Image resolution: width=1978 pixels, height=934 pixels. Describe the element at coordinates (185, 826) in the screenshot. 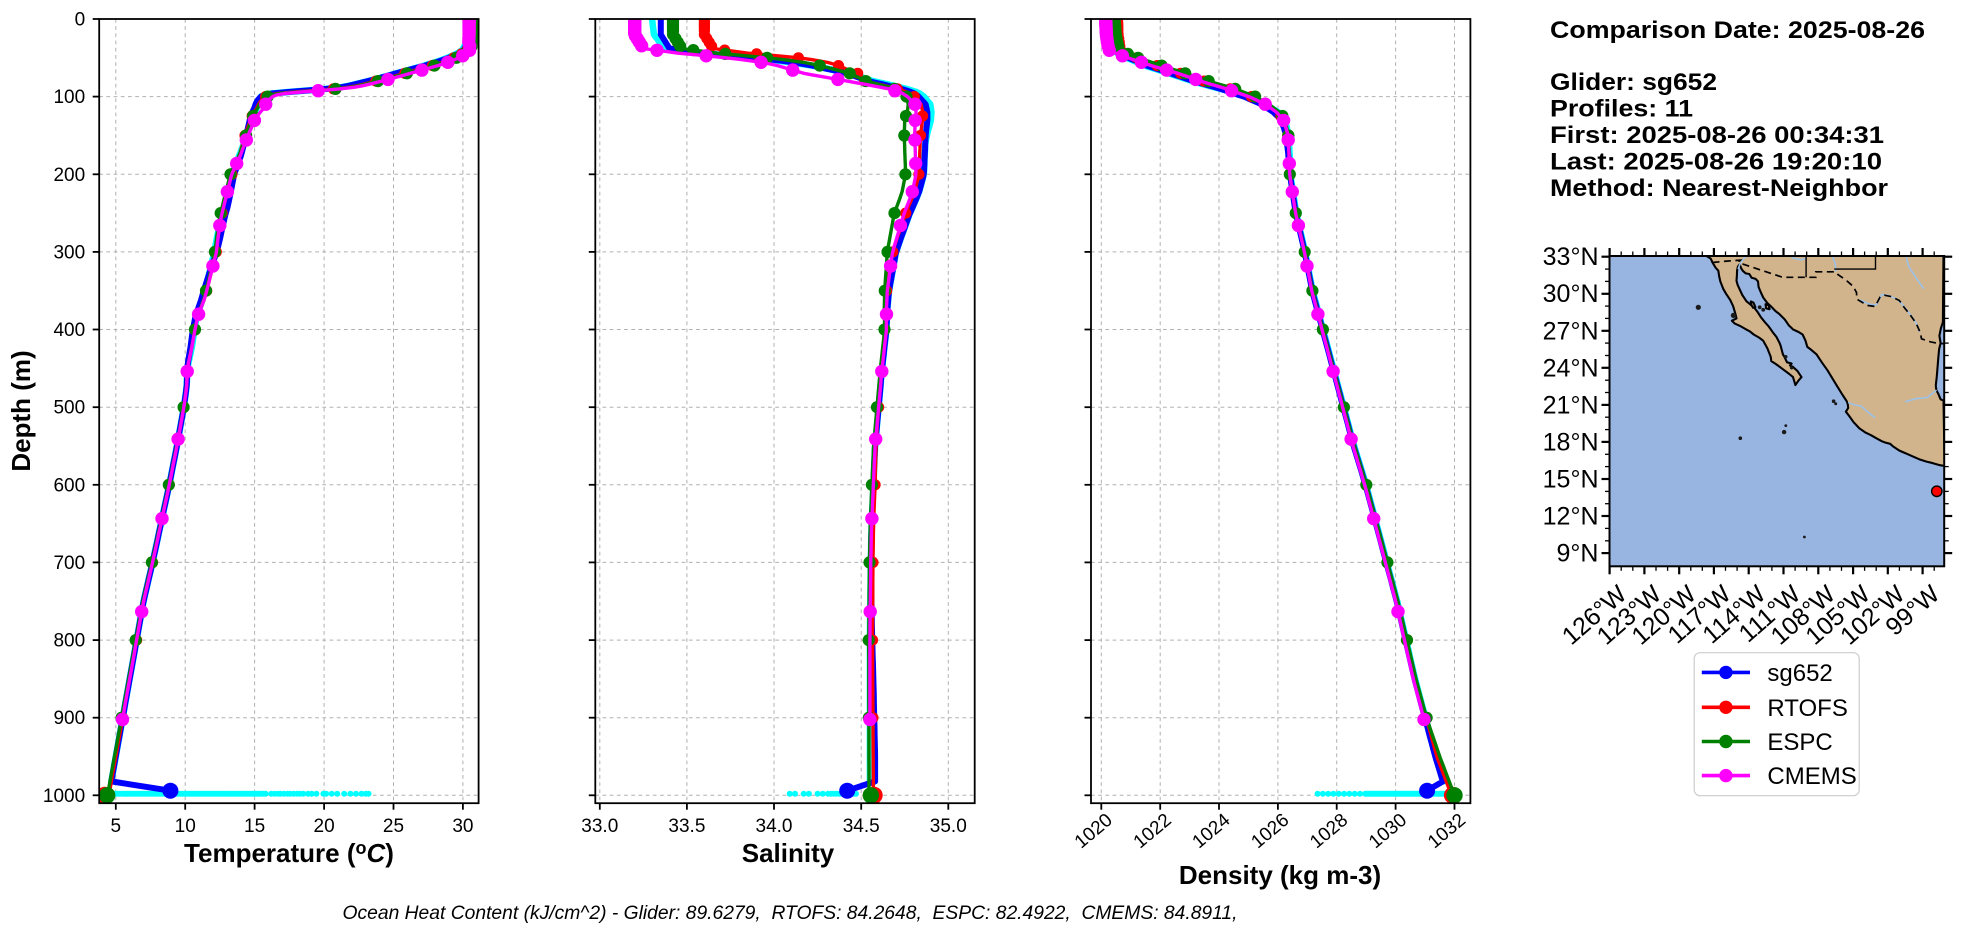

I see `svg-text: 10` at that location.